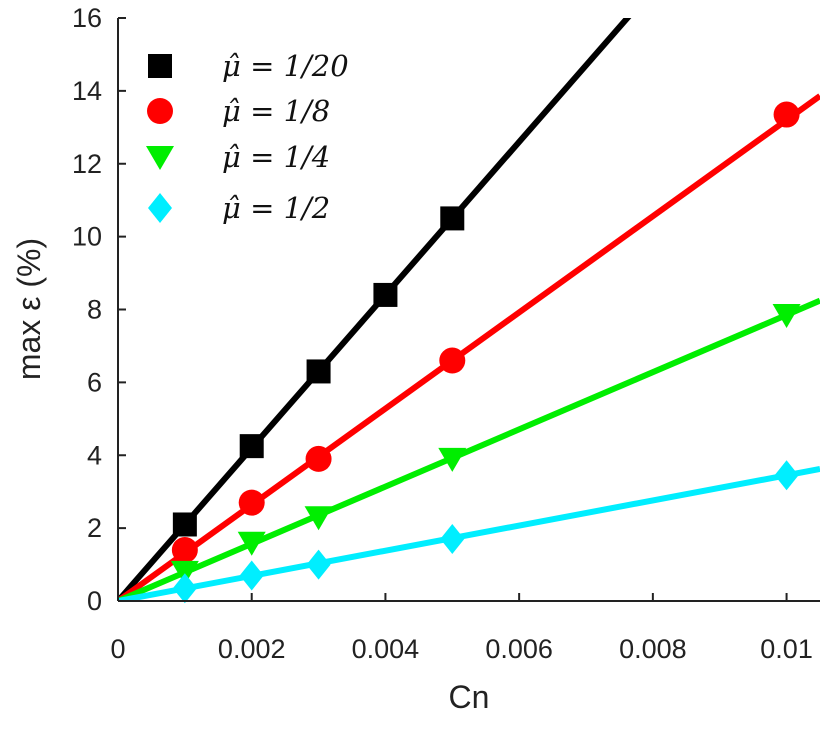 This screenshot has width=831, height=731. What do you see at coordinates (519, 649) in the screenshot?
I see `x-tick-label-4: 0.006` at bounding box center [519, 649].